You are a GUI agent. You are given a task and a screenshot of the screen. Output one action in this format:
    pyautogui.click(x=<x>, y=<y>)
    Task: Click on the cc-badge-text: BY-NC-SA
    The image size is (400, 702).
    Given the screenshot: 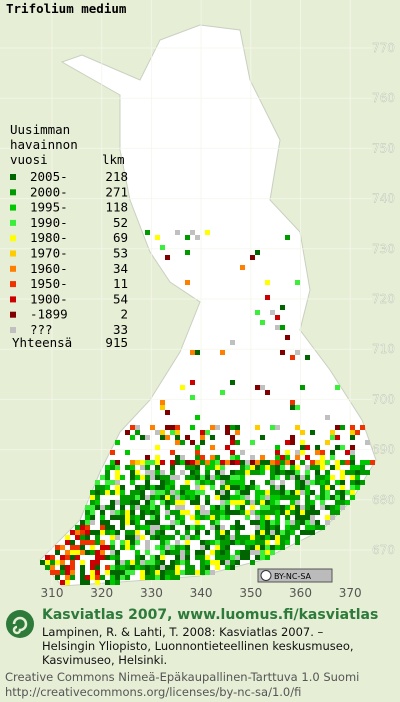 What is the action you would take?
    pyautogui.click(x=293, y=576)
    